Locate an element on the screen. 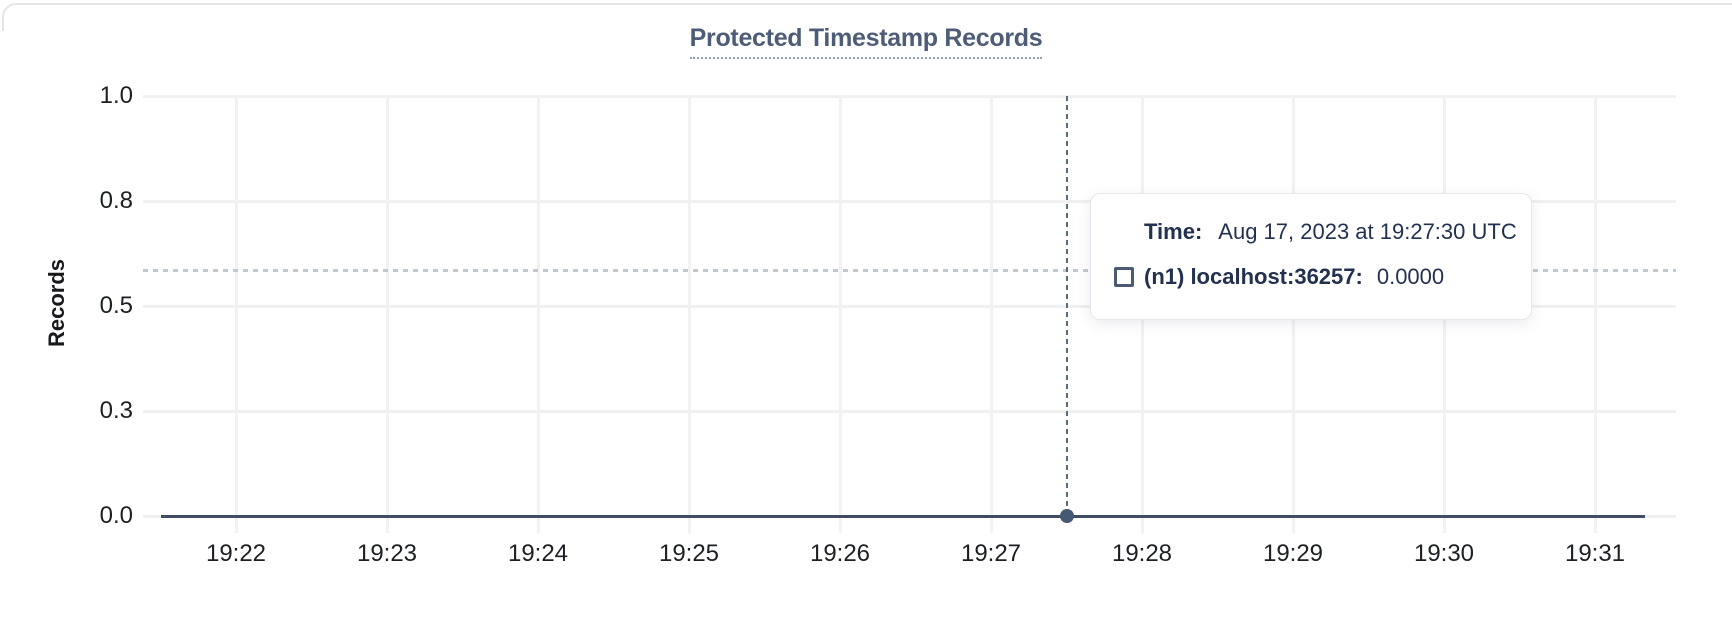 The height and width of the screenshot is (628, 1732). chart-title-text: Protected Timestamp Records is located at coordinates (866, 41).